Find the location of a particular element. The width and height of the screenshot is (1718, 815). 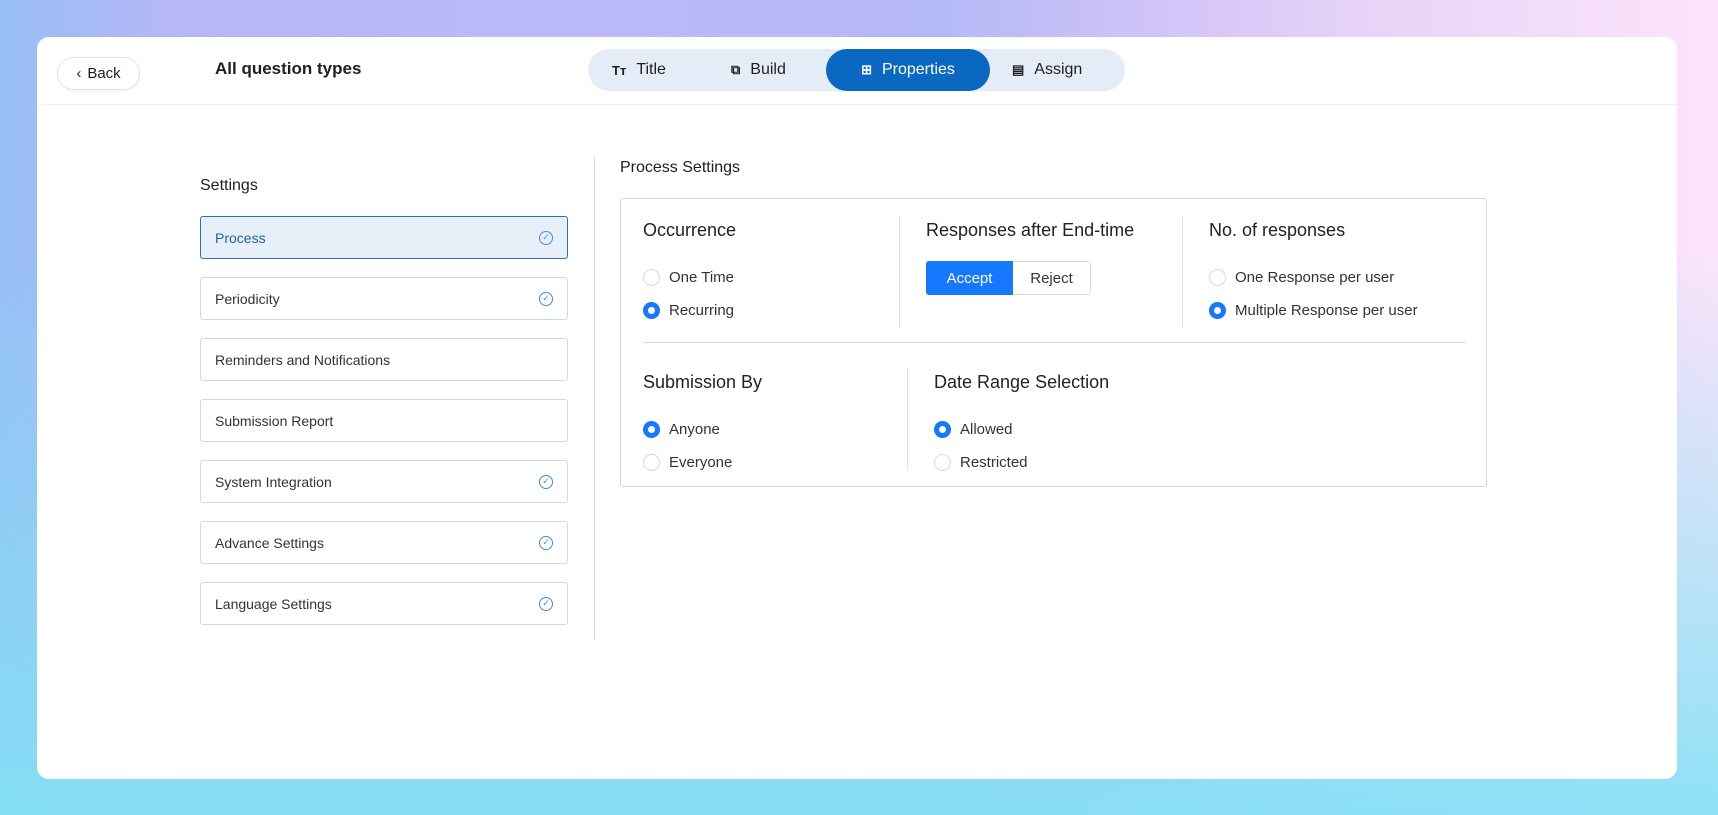

step-tabs: Tт Title ⧉ Build ⊞ Properties ▤ Assign is located at coordinates (856, 70).